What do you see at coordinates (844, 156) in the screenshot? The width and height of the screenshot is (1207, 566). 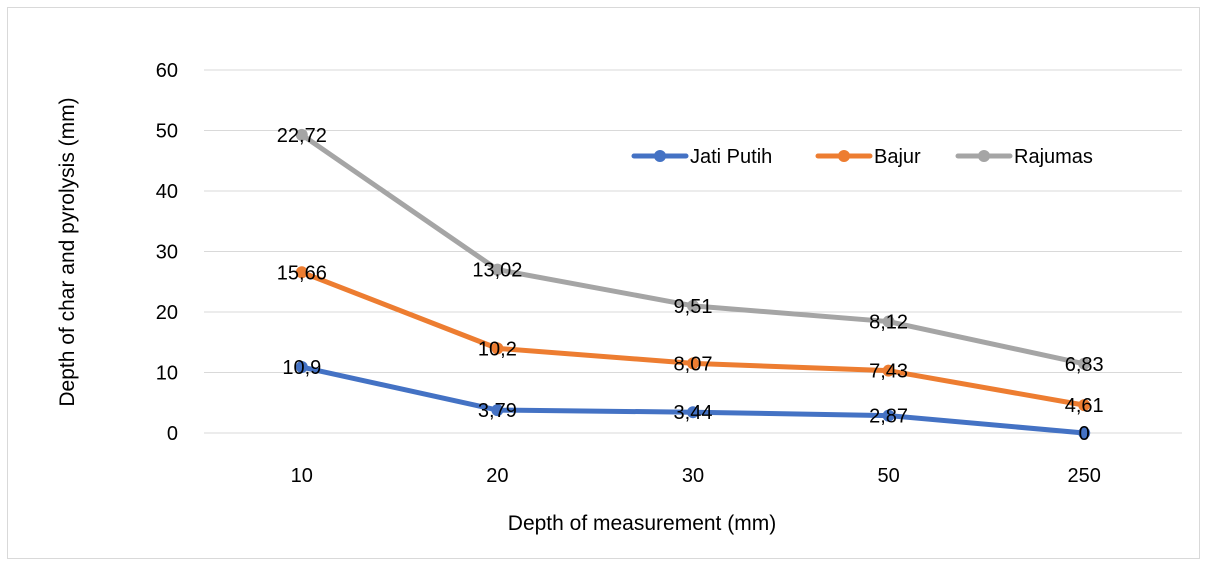 I see `legend-marker-bajur` at bounding box center [844, 156].